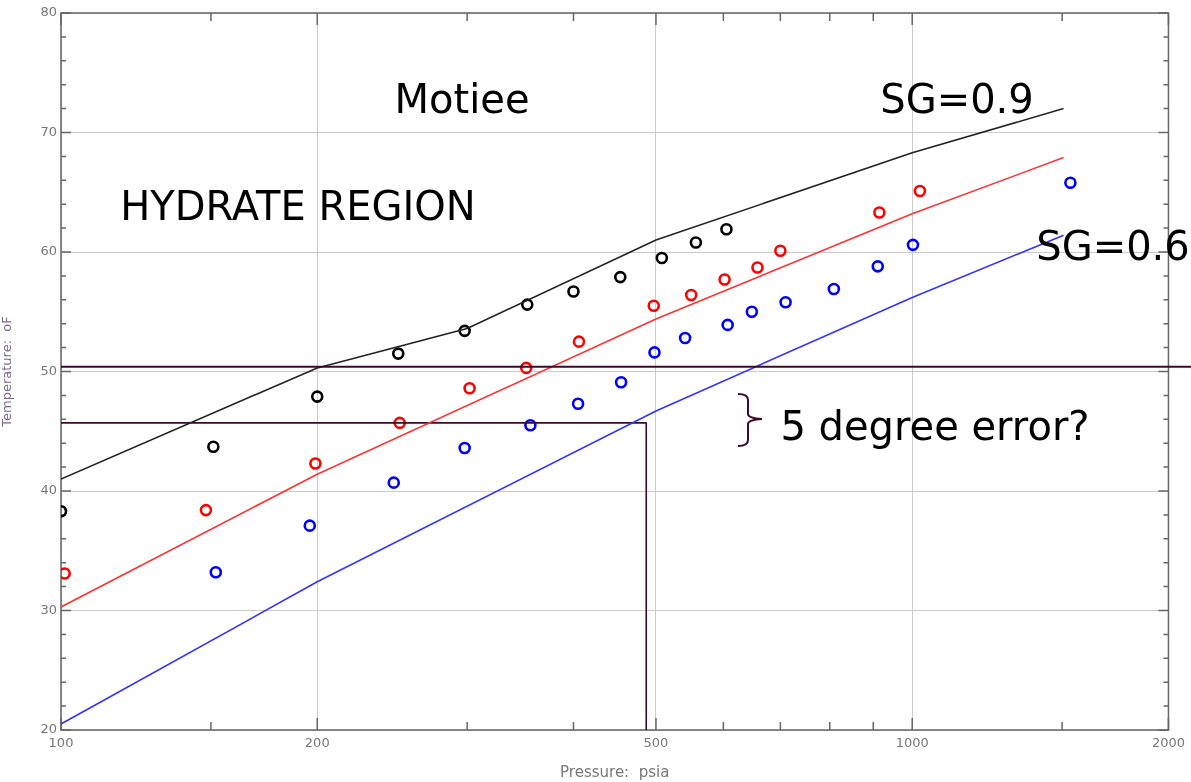  I want to click on annotation: Motiee, so click(462, 99).